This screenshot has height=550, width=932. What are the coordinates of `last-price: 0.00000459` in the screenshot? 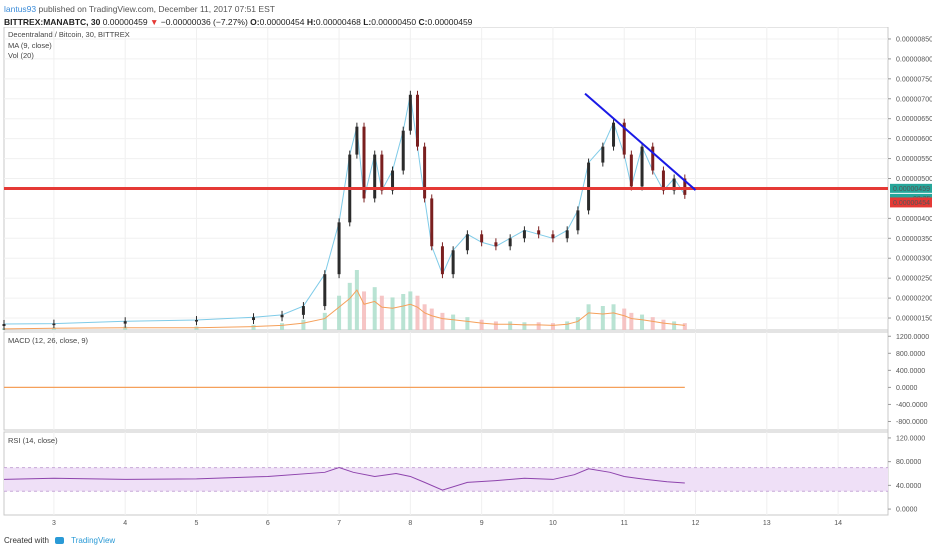 It's located at (125, 22).